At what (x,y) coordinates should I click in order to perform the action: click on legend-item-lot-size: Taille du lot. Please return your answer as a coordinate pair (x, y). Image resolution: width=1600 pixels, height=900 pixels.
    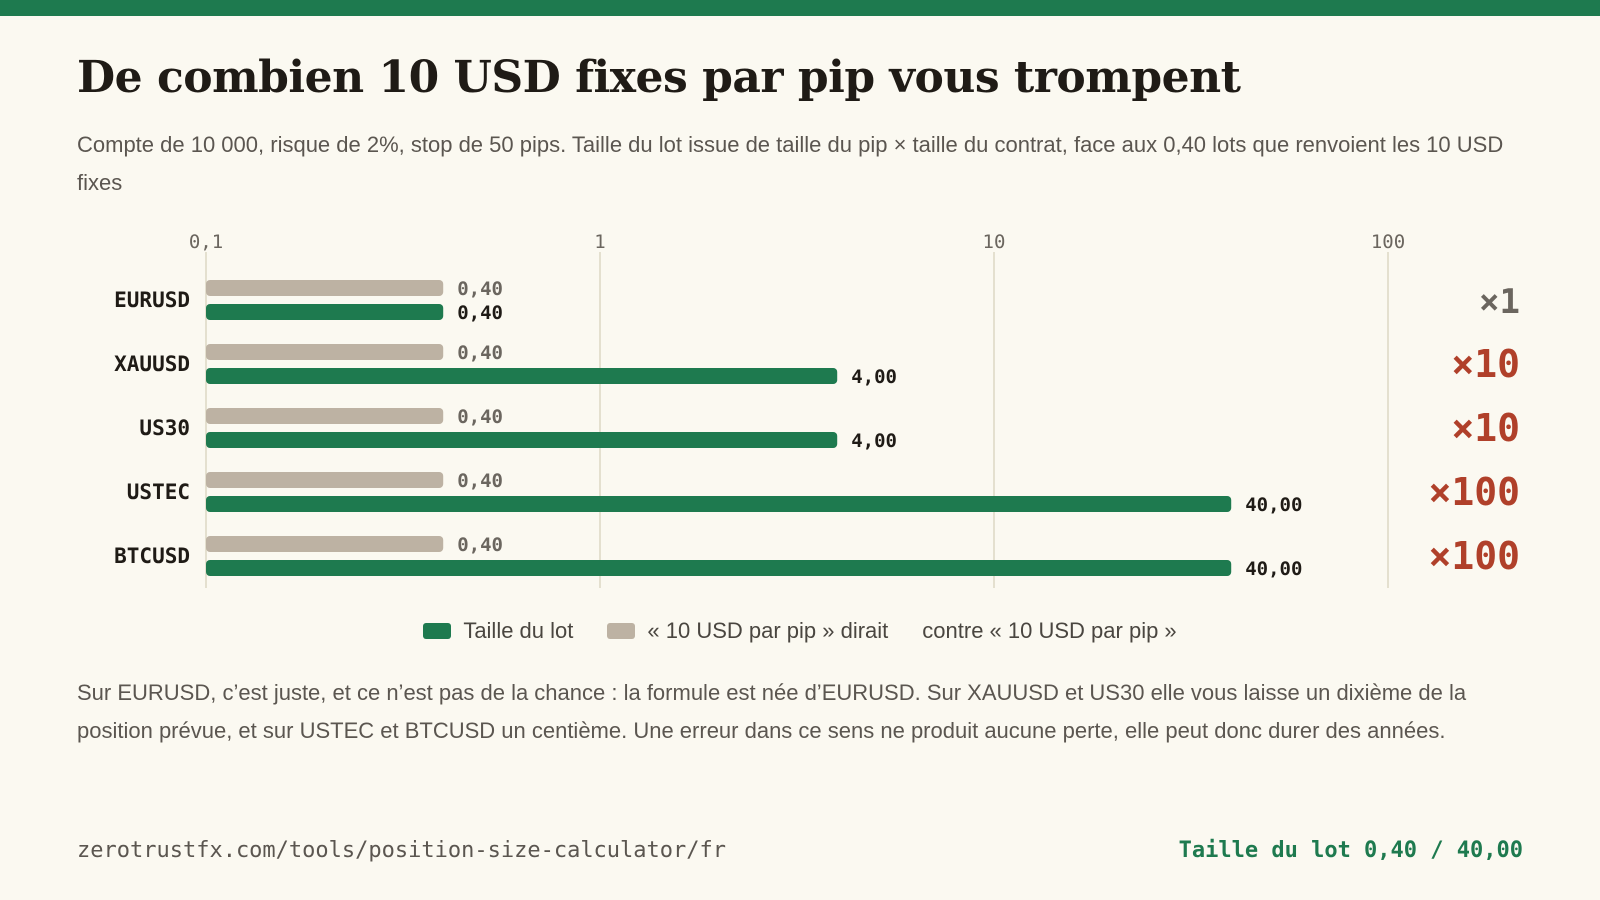
    Looking at the image, I should click on (498, 631).